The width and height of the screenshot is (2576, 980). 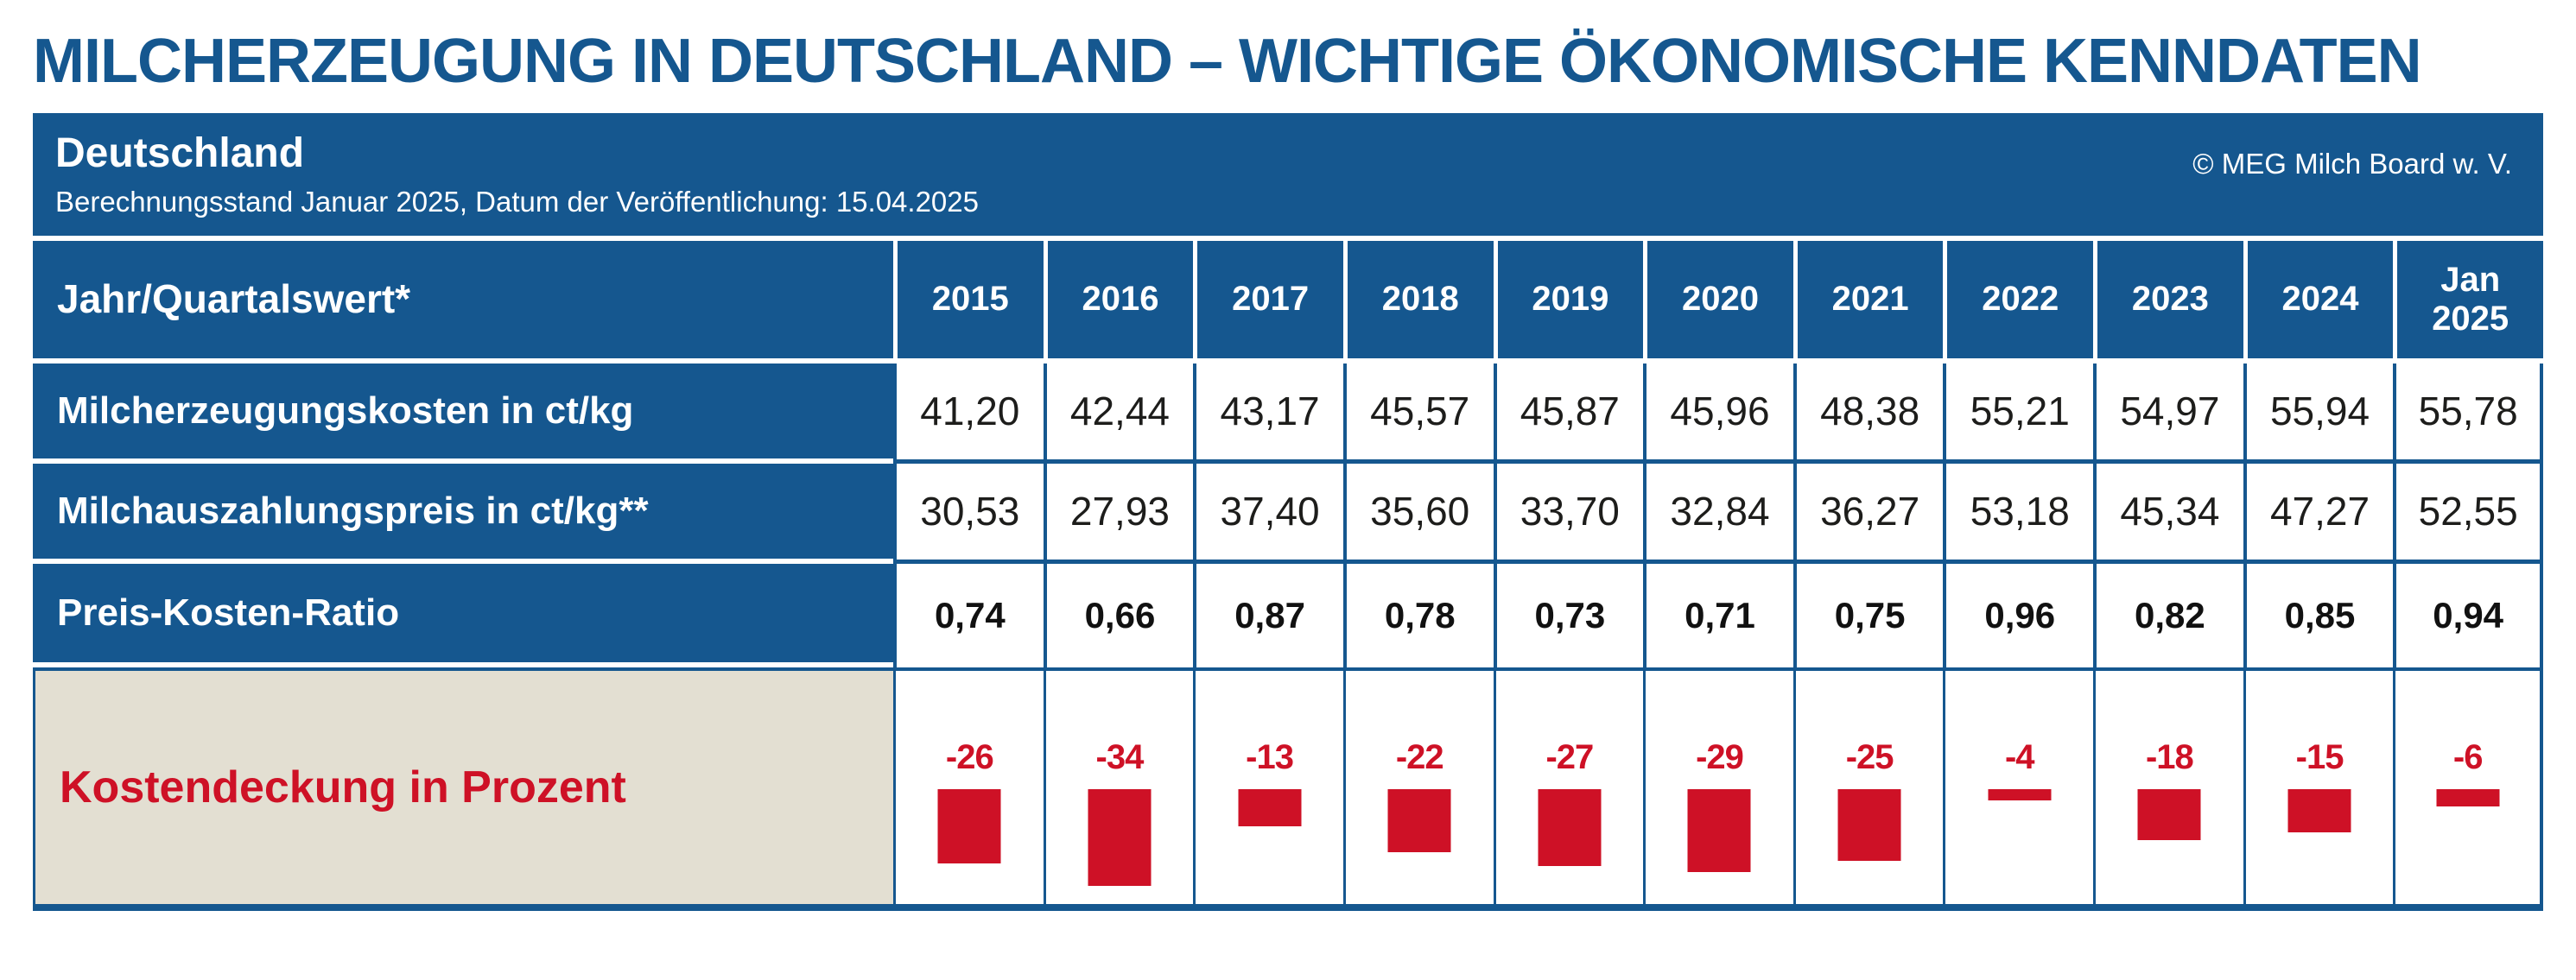 What do you see at coordinates (1718, 615) in the screenshot?
I see `value-cell: 0,71` at bounding box center [1718, 615].